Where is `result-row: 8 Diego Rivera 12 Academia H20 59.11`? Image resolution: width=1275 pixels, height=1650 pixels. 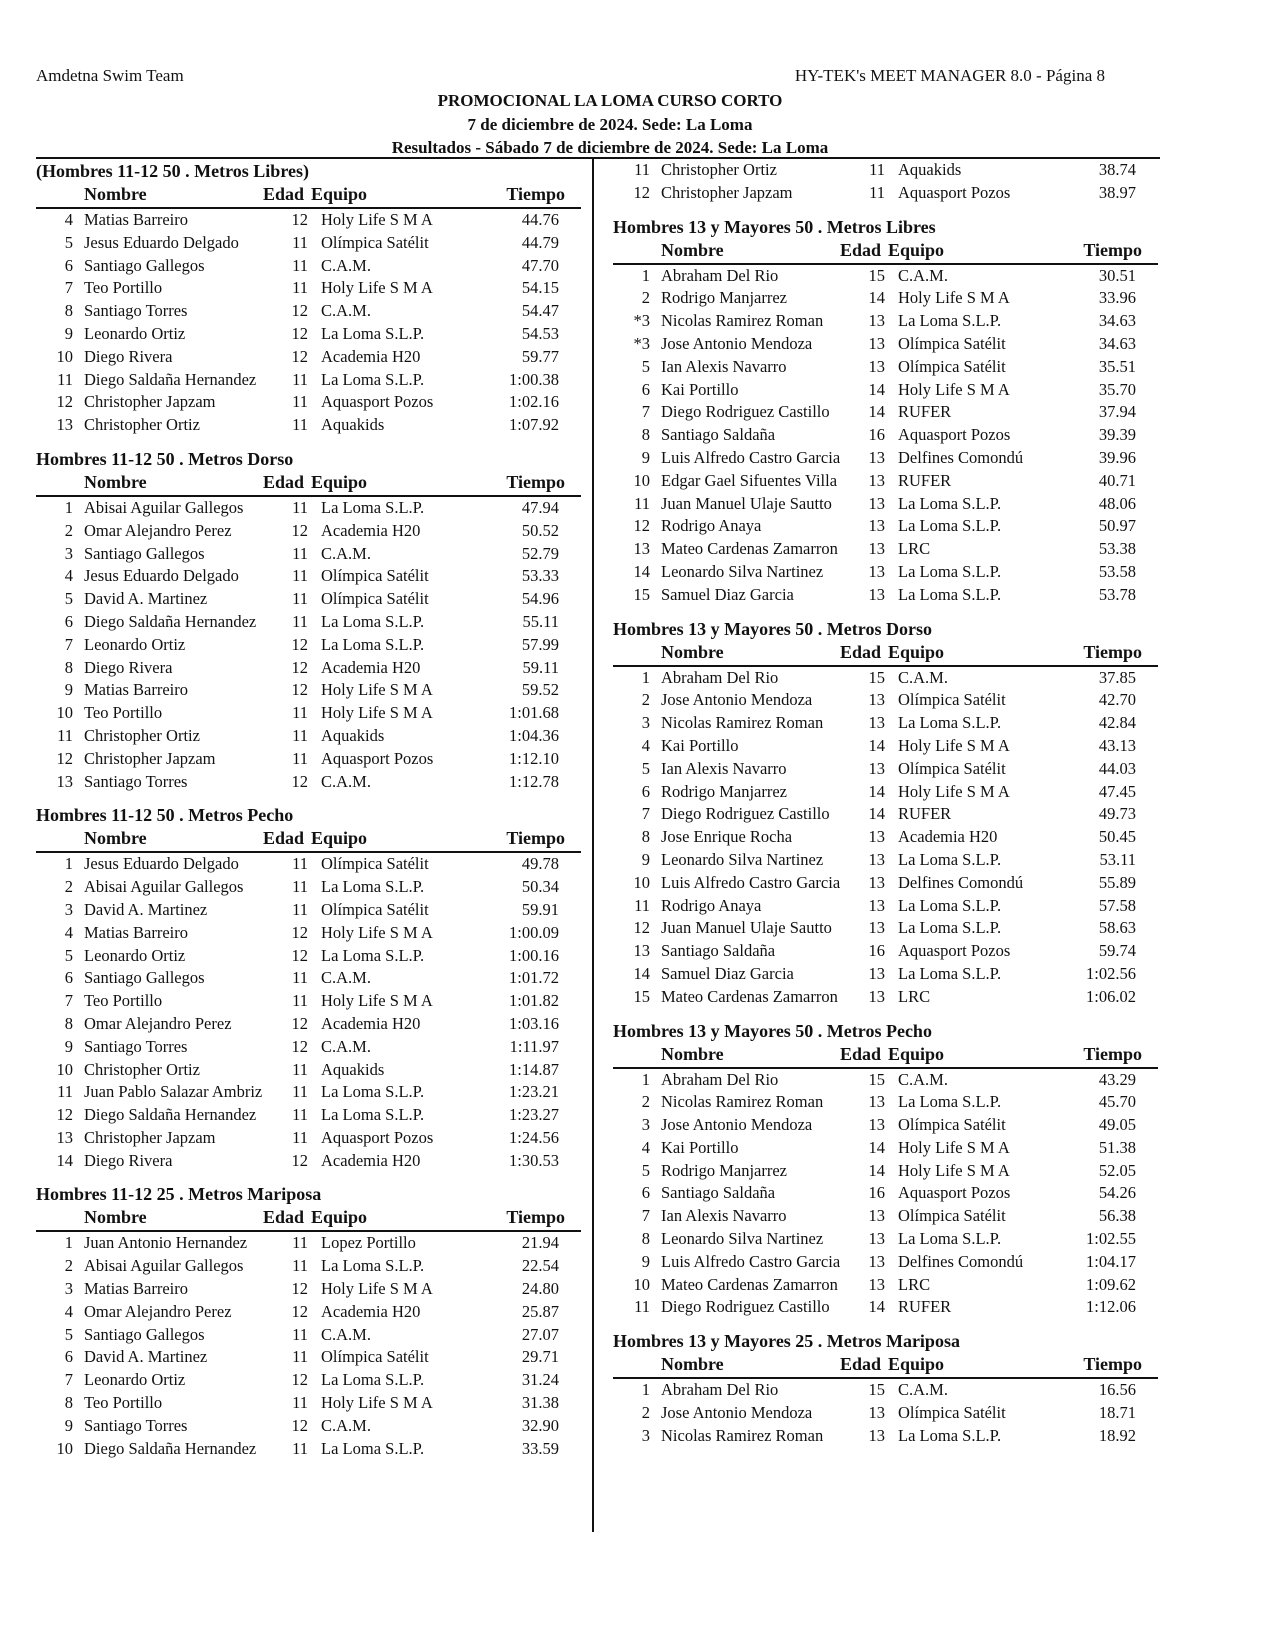 result-row: 8 Diego Rivera 12 Academia H20 59.11 is located at coordinates (308, 668).